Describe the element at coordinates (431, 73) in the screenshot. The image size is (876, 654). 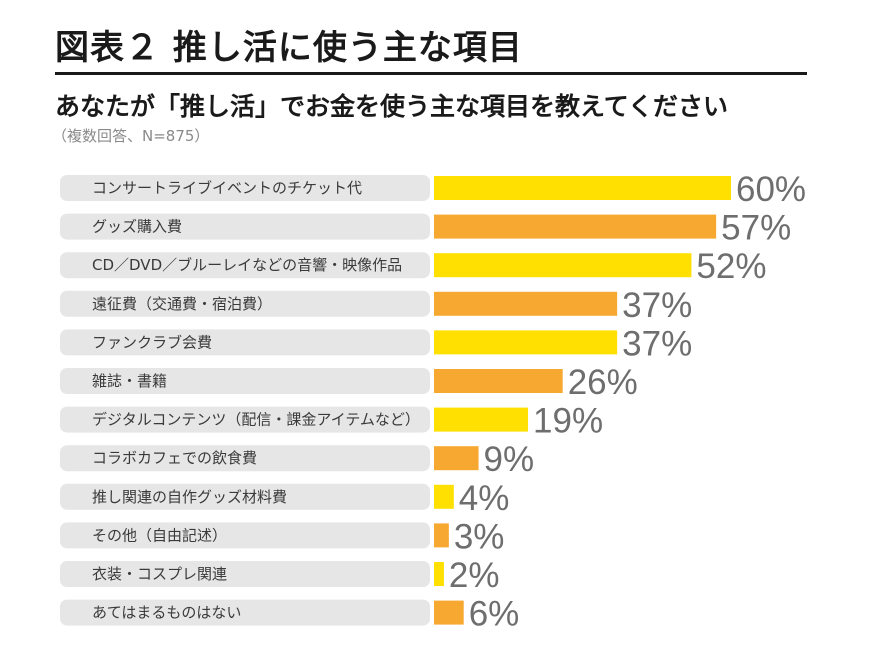
I see `title-underline` at that location.